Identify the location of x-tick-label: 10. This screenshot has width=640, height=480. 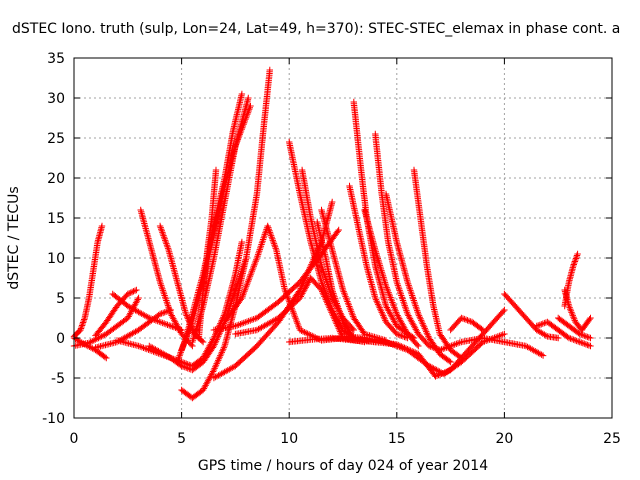
(289, 439).